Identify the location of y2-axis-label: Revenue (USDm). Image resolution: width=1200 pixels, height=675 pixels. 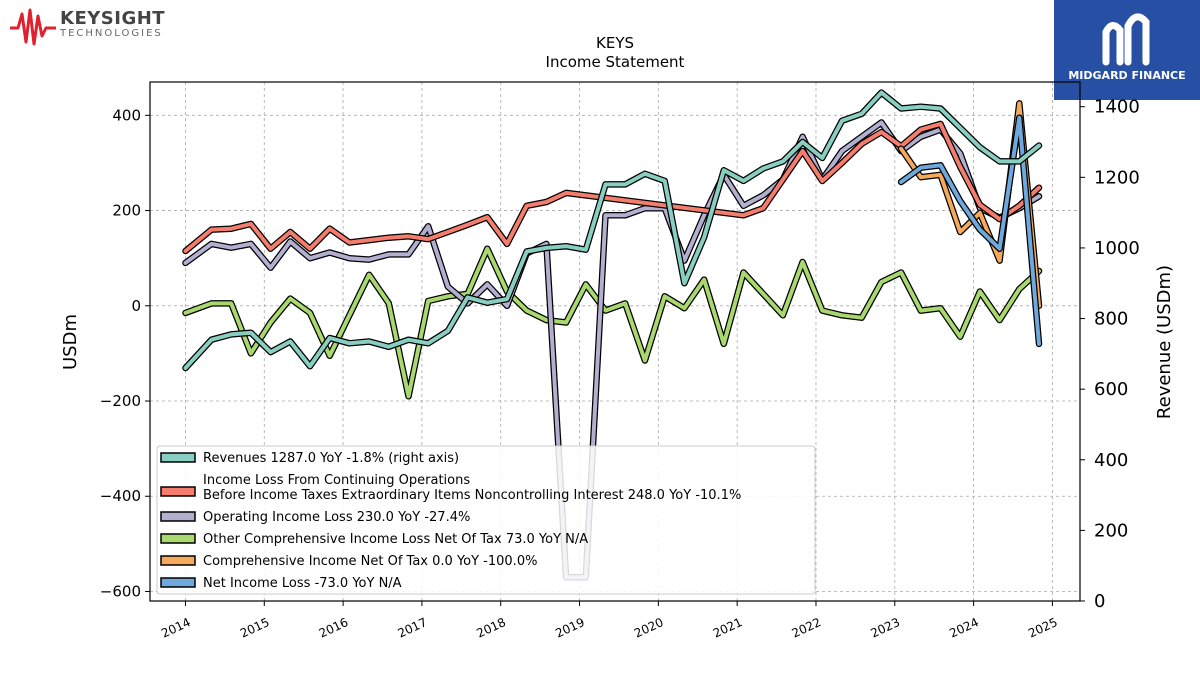
(1164, 342).